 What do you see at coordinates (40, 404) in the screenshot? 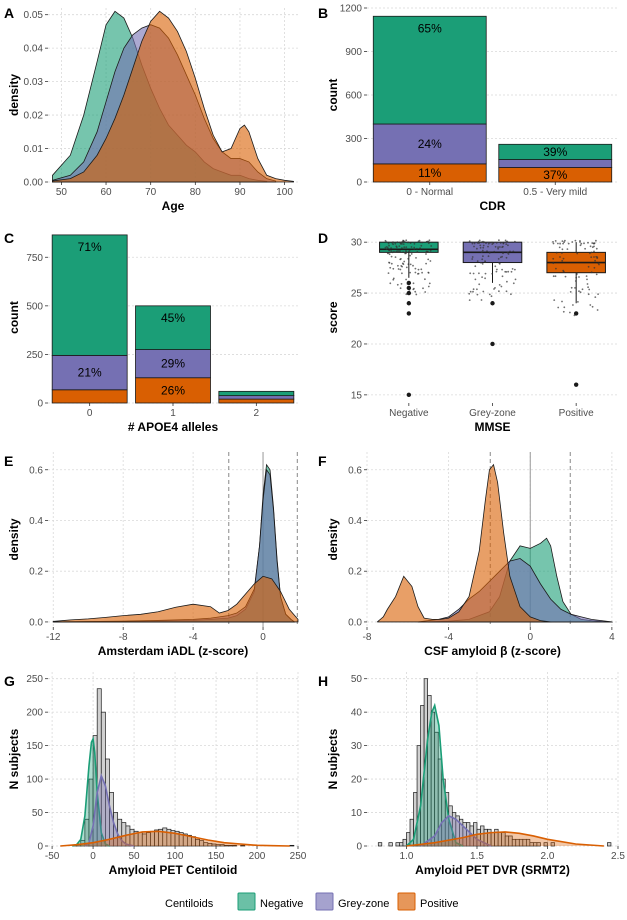
I see `y-tick-label: 0` at bounding box center [40, 404].